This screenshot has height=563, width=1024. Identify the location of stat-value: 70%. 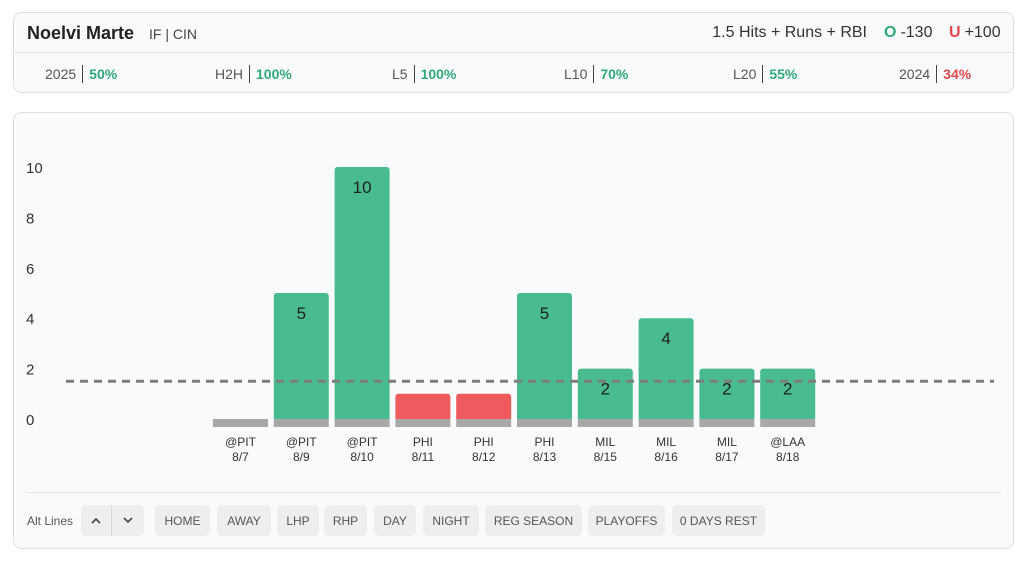
(614, 74).